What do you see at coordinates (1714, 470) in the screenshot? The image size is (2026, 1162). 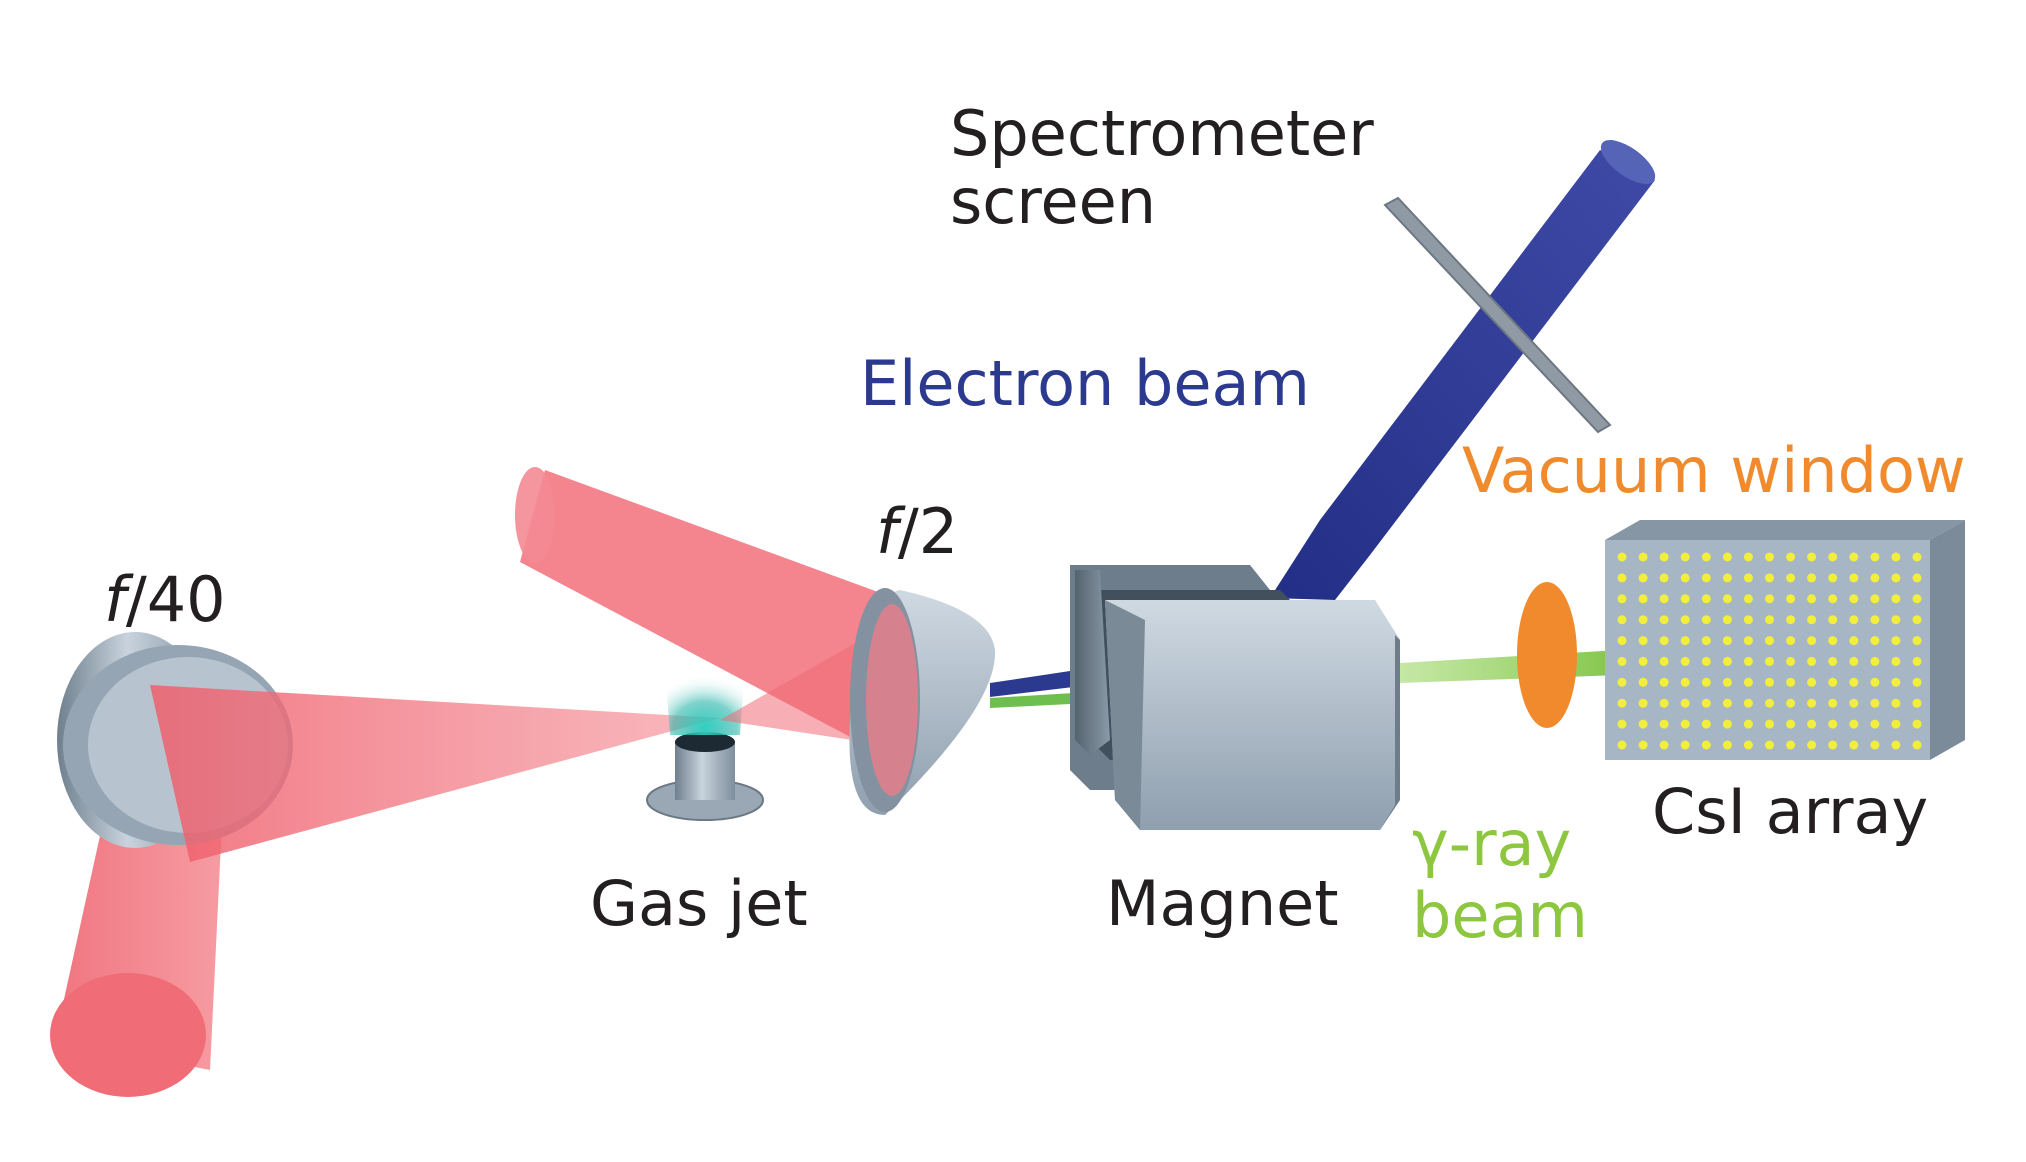 I see `vacuum-window-label: Vacuum window` at bounding box center [1714, 470].